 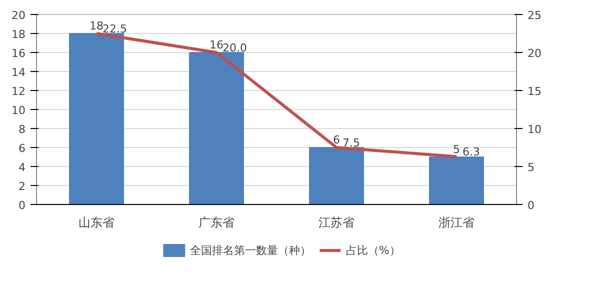 What do you see at coordinates (535, 129) in the screenshot?
I see `y2-tick-label: 10` at bounding box center [535, 129].